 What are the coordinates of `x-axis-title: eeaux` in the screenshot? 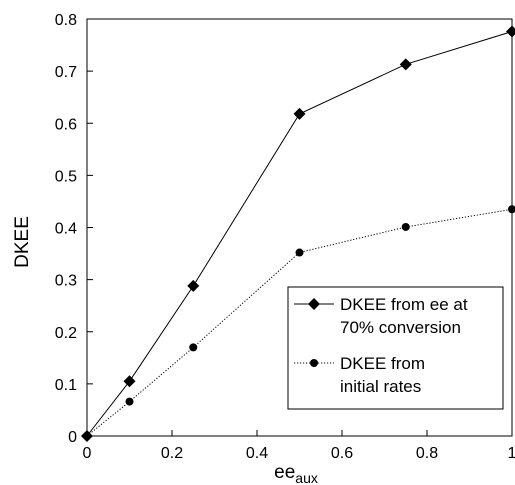 It's located at (296, 473).